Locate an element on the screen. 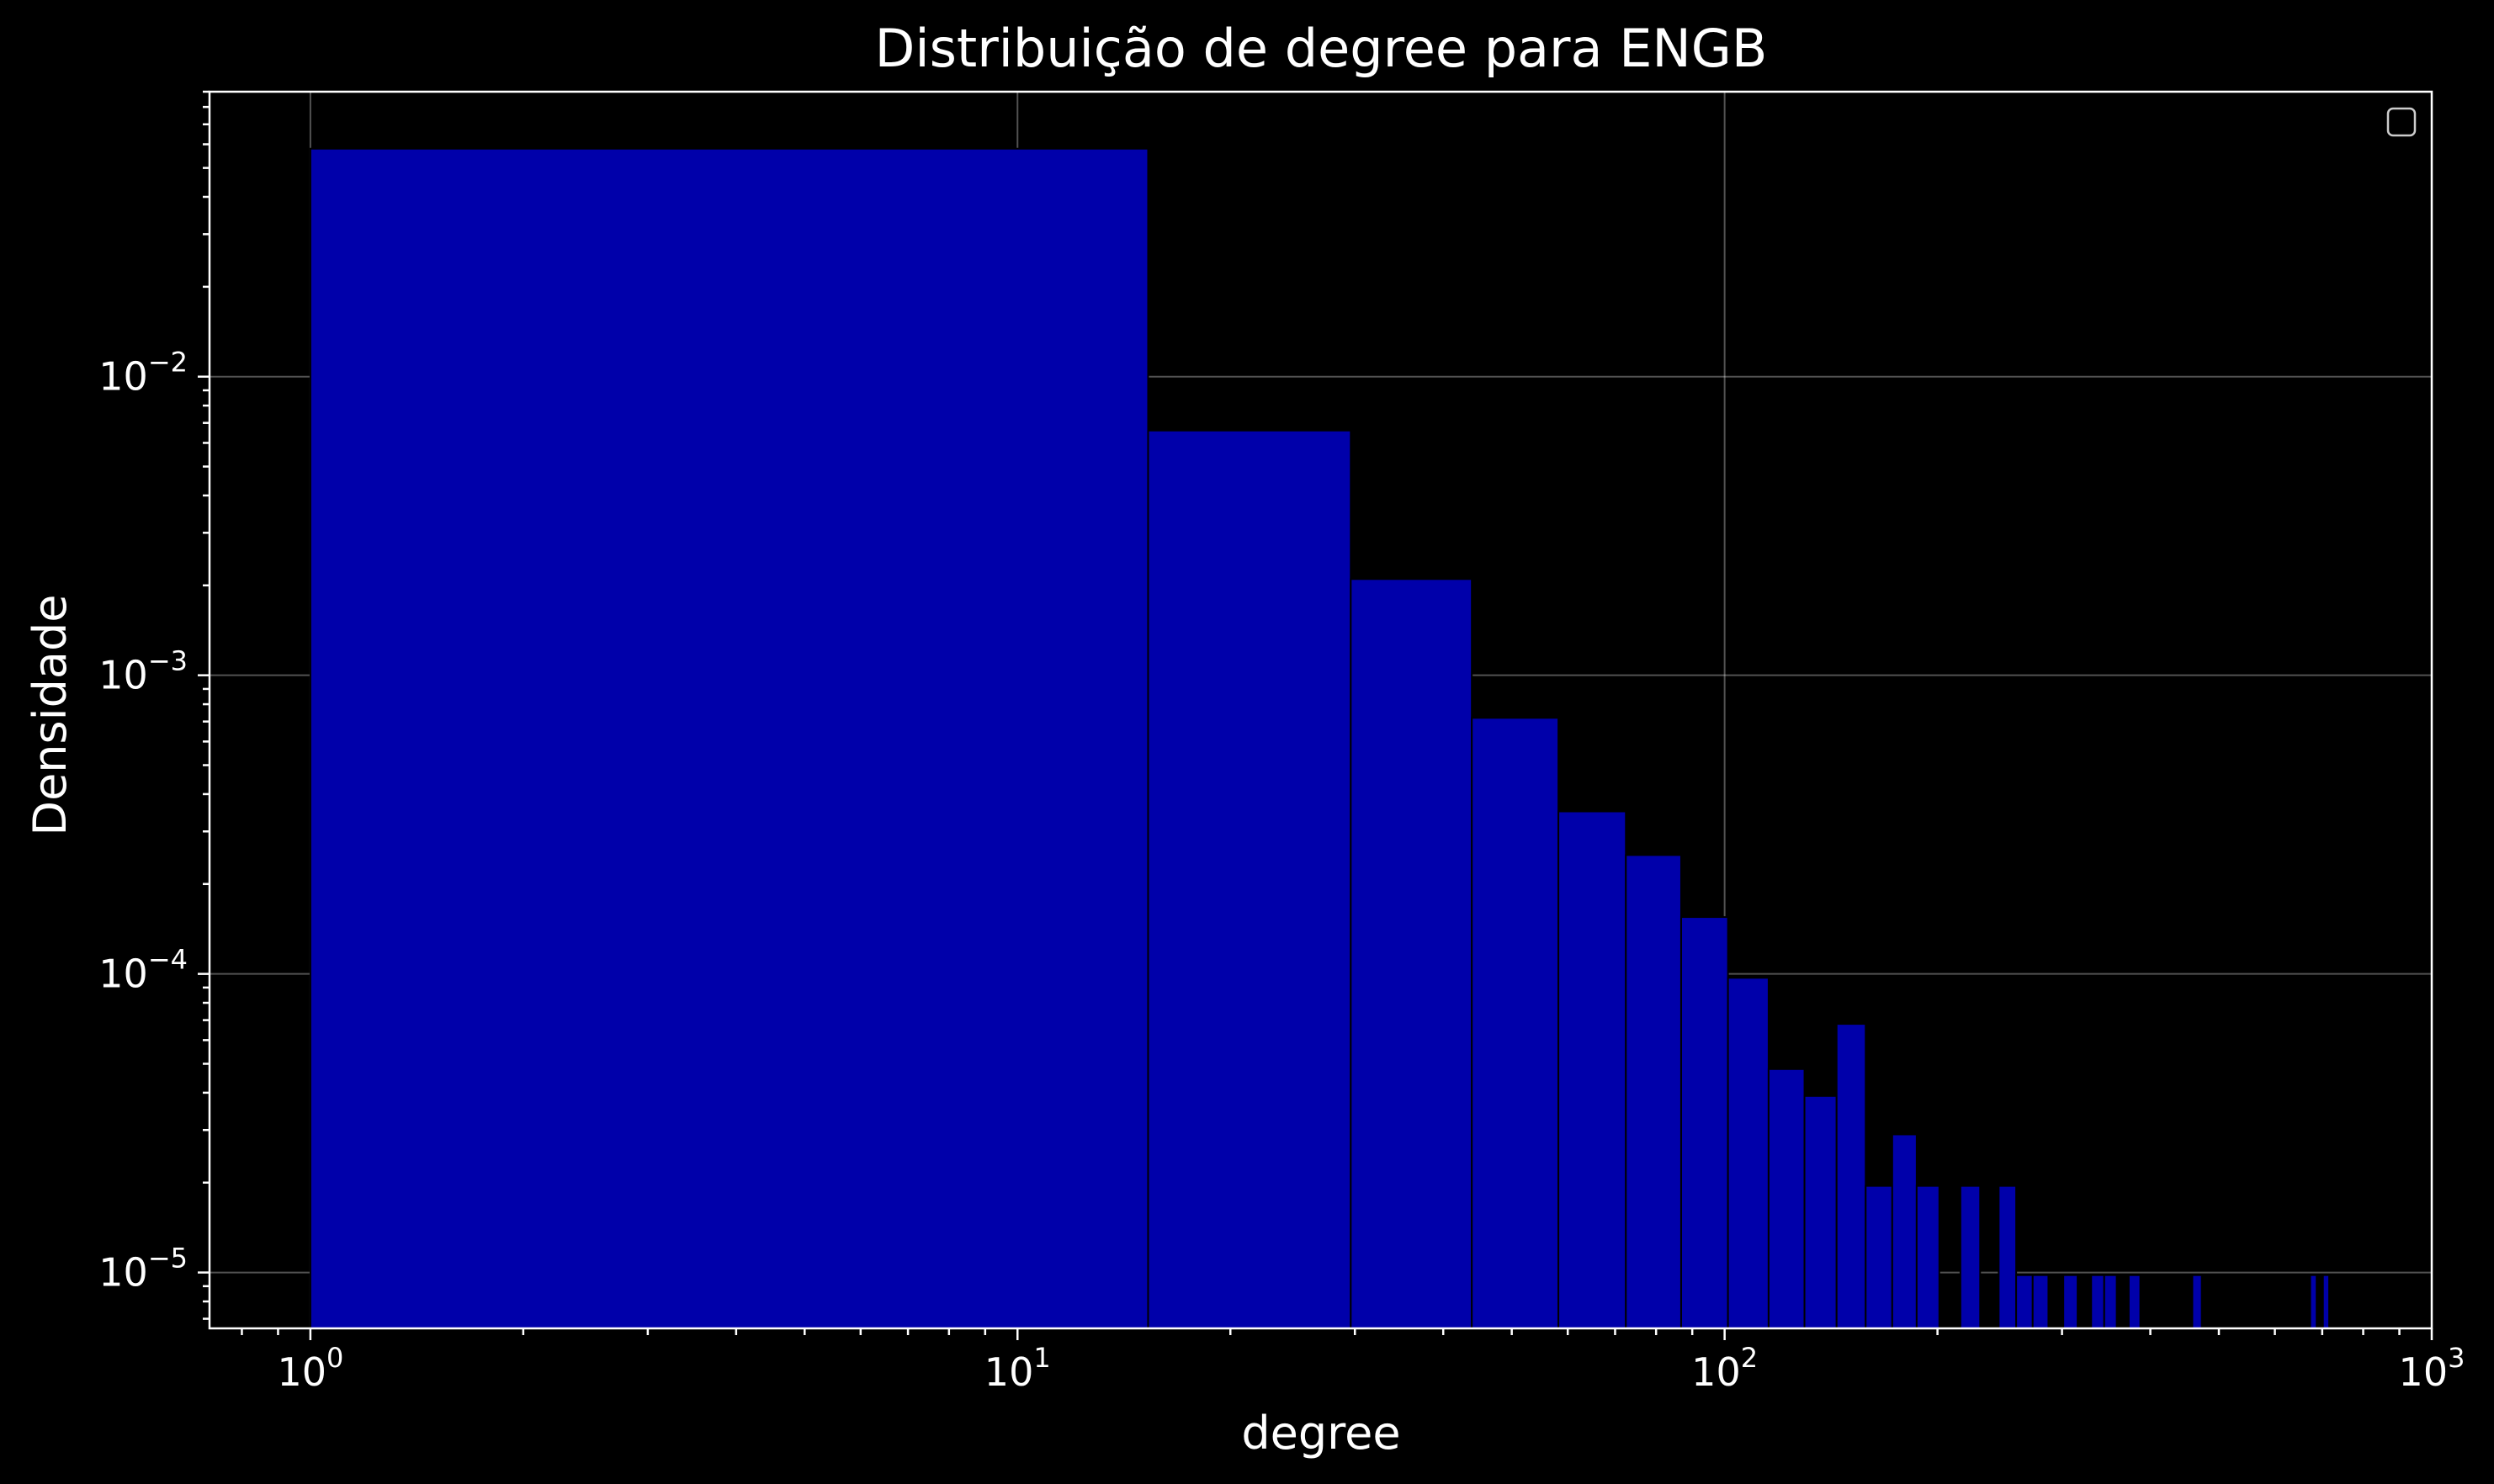 The width and height of the screenshot is (2494, 1484). x-axis-label: degree is located at coordinates (1320, 1433).